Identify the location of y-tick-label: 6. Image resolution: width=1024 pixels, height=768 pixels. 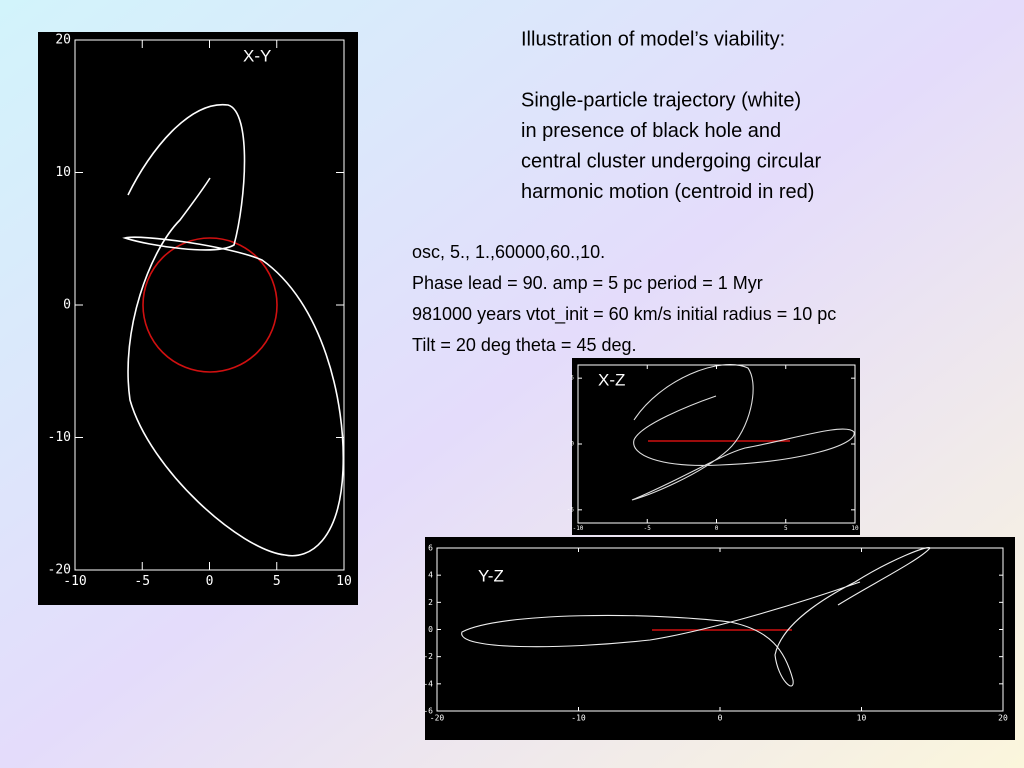
(430, 548).